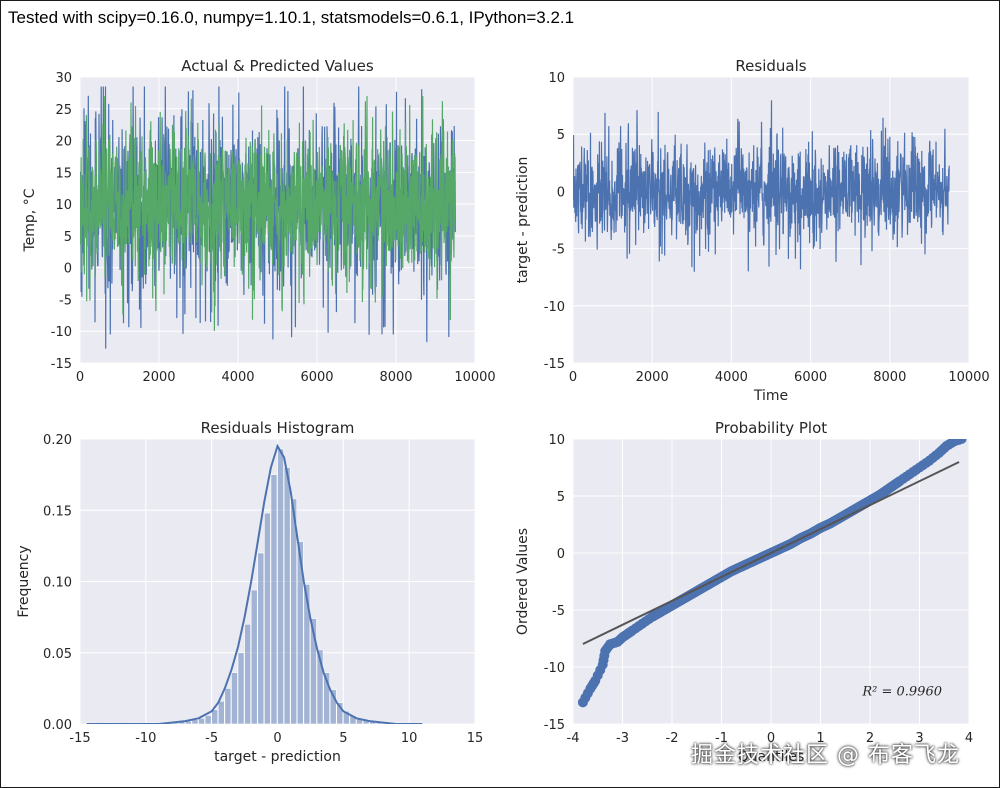  I want to click on y-tick-label: 0.00, so click(57, 725).